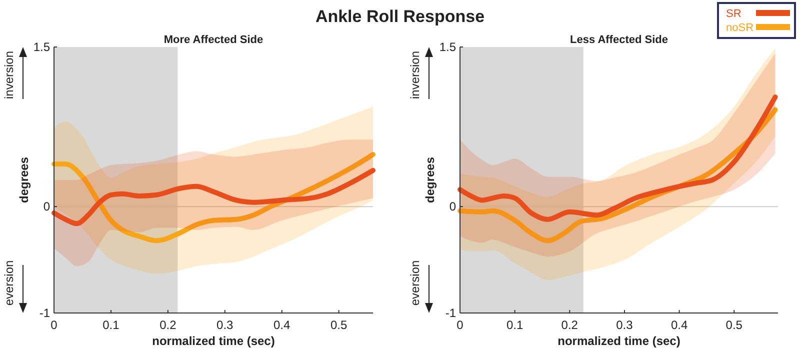  I want to click on chart-subtitle: Less Affected Side, so click(619, 40).